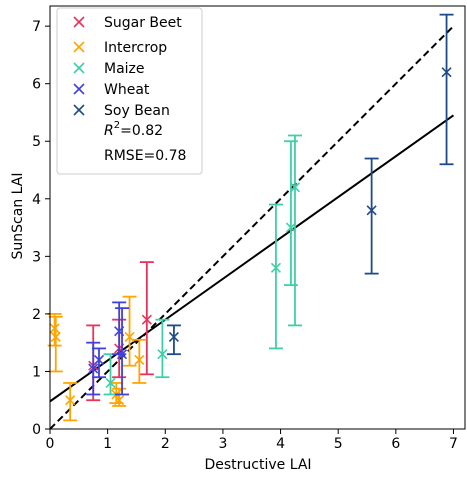 Image resolution: width=467 pixels, height=478 pixels. I want to click on x-tick-label: 3, so click(222, 444).